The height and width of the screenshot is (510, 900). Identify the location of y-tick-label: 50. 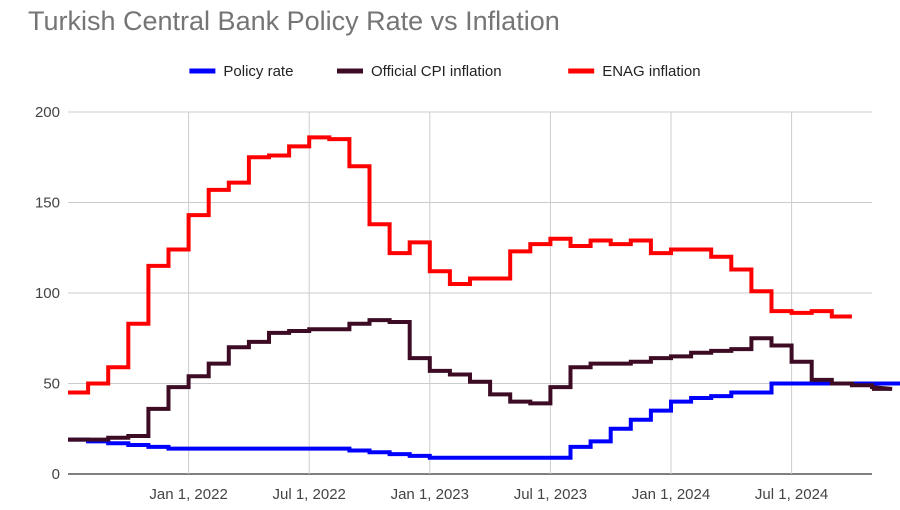
(51, 384).